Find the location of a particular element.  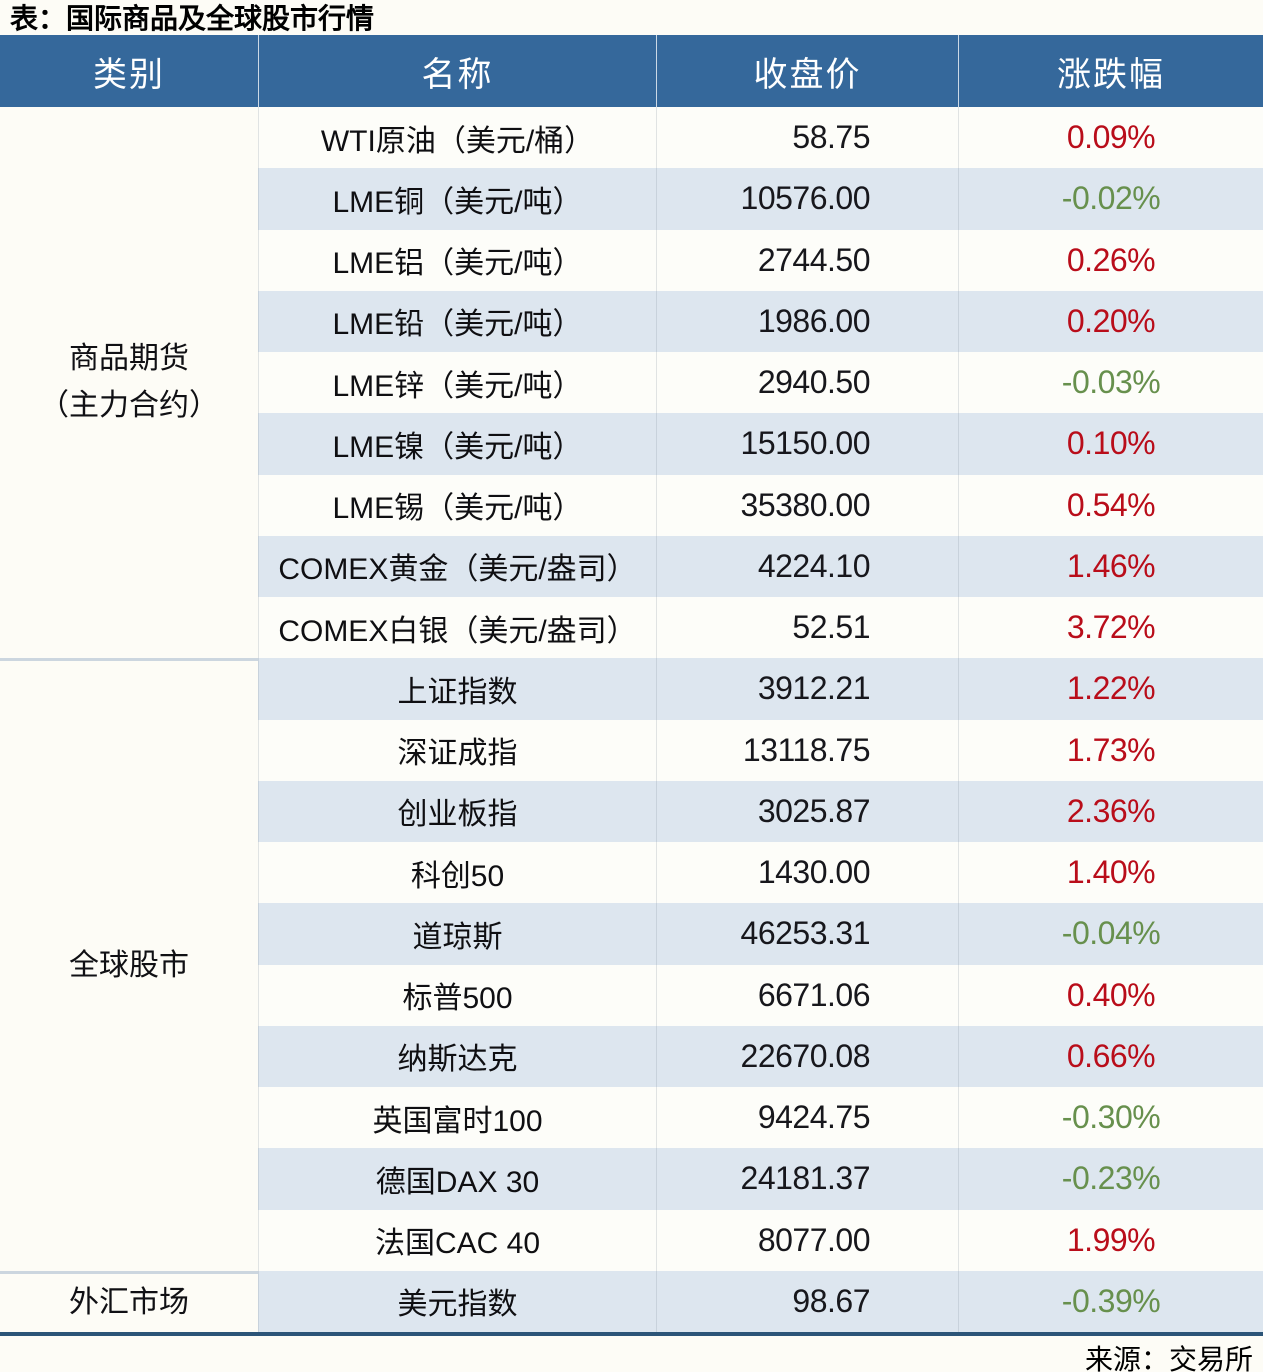

close-price-cell: 13118.75 is located at coordinates (807, 750).